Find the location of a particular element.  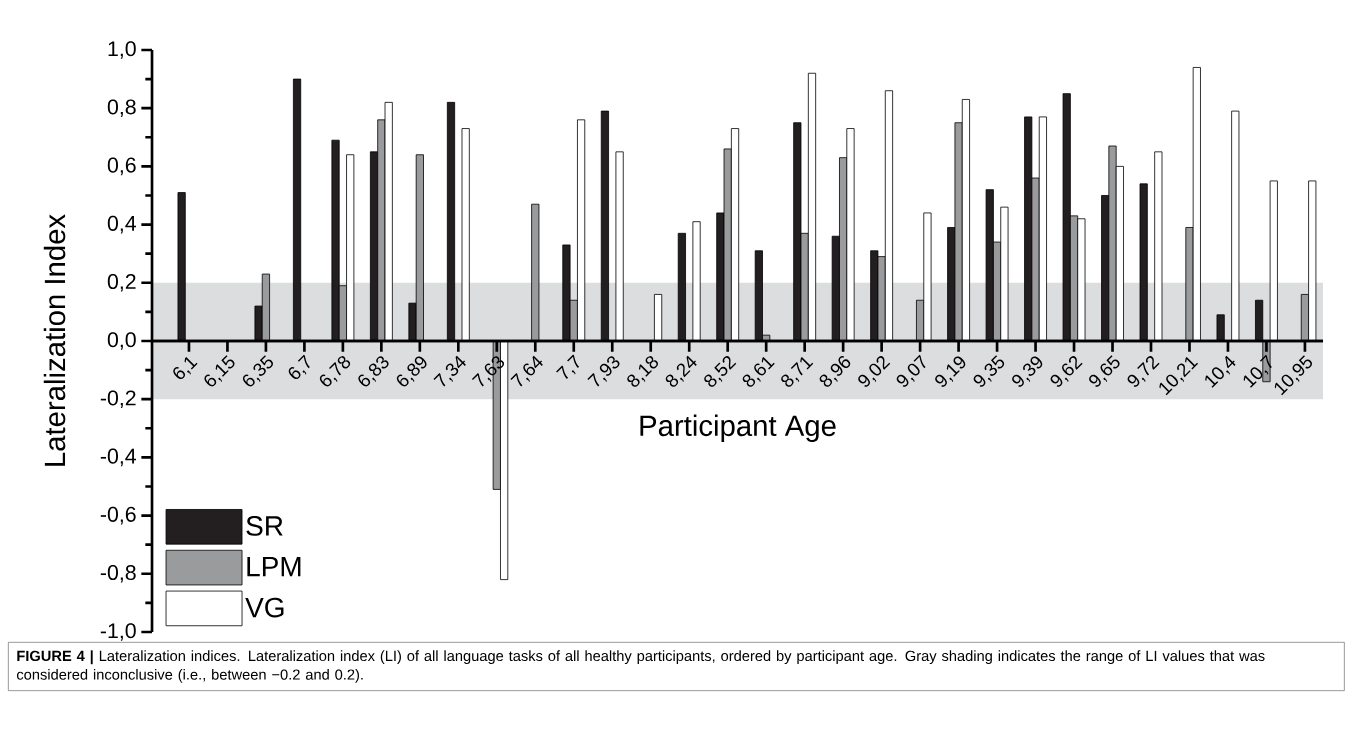

x-tick-label: 7,7 is located at coordinates (568, 366).